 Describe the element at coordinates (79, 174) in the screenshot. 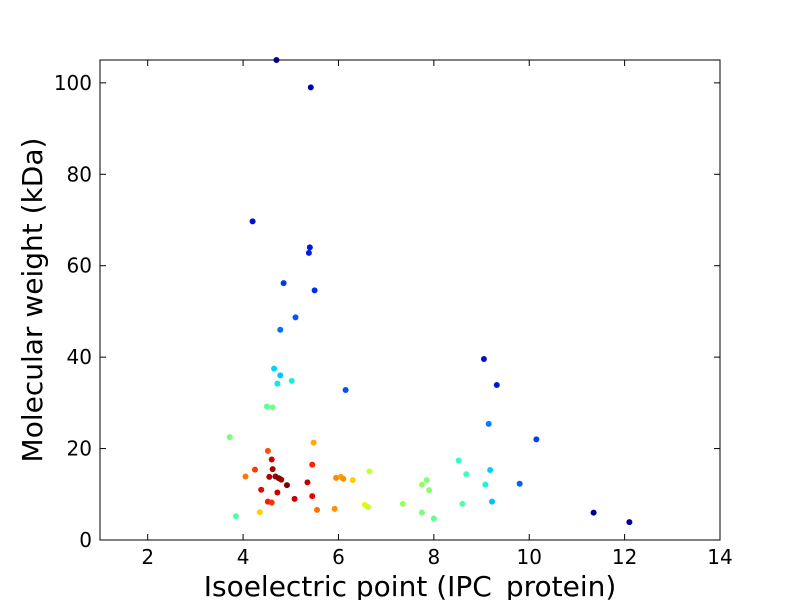

I see `y-tick-label: 80` at that location.